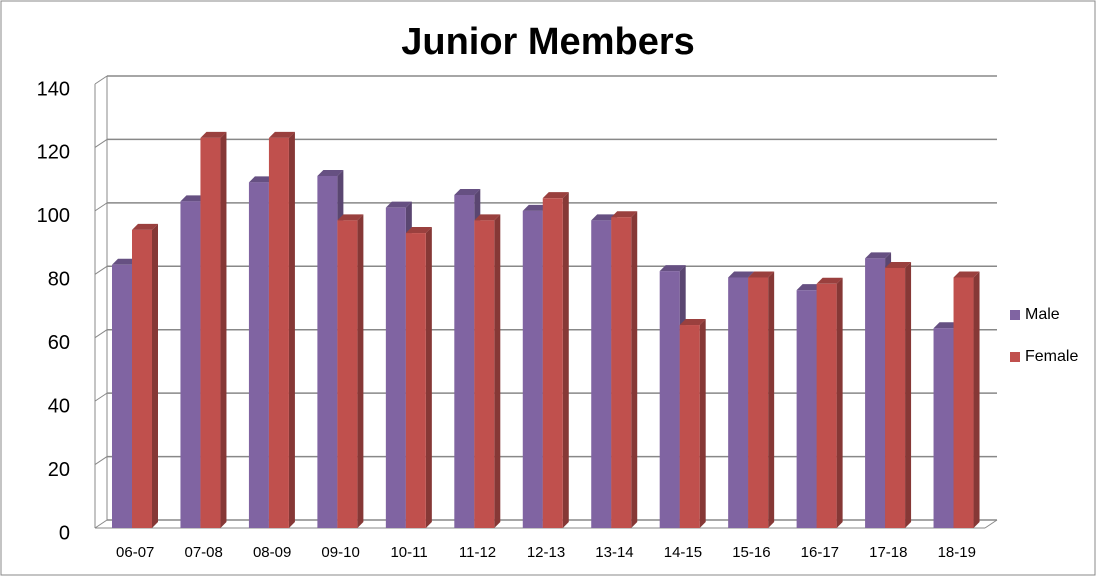  What do you see at coordinates (614, 552) in the screenshot?
I see `x-tick-label: 13-14` at bounding box center [614, 552].